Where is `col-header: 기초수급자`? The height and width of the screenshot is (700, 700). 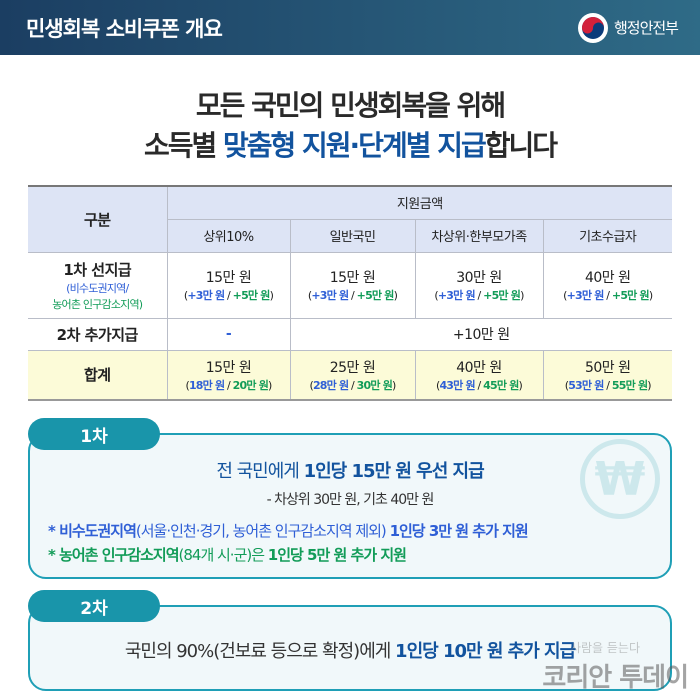
col-header: 기초수급자 is located at coordinates (607, 235).